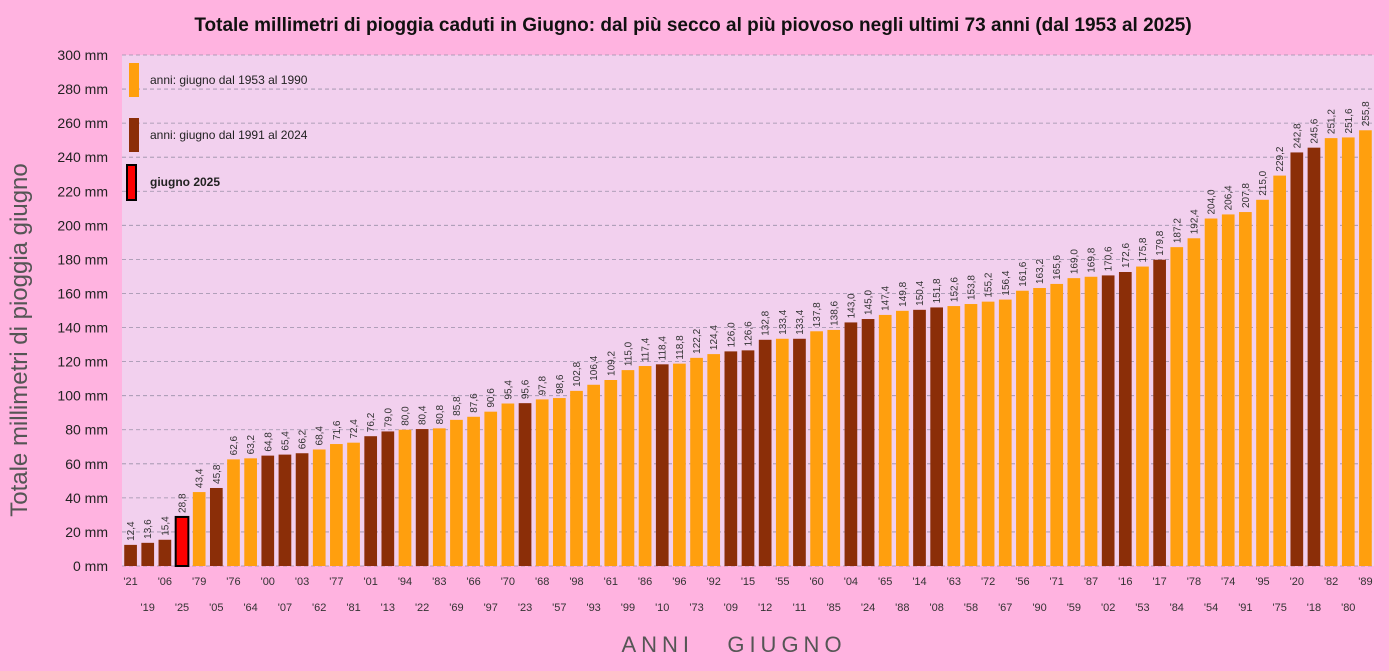  I want to click on y-axis-label: Totale millimetri di pioggia giugno, so click(19, 340).